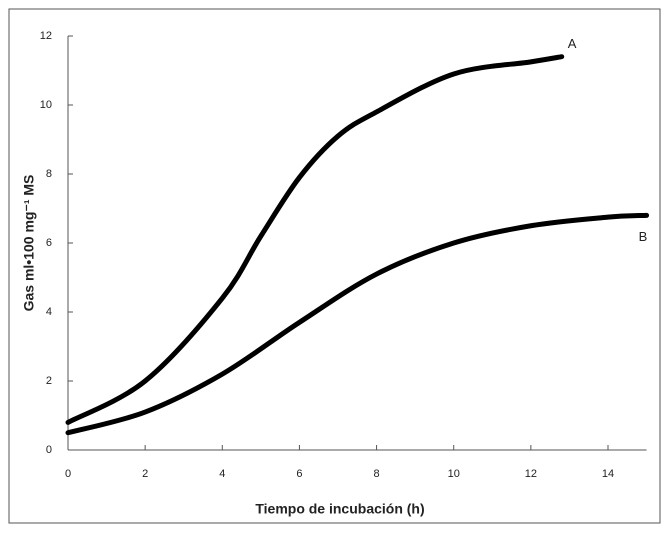 The image size is (668, 535). Describe the element at coordinates (49, 450) in the screenshot. I see `y-tick-label: 0` at that location.